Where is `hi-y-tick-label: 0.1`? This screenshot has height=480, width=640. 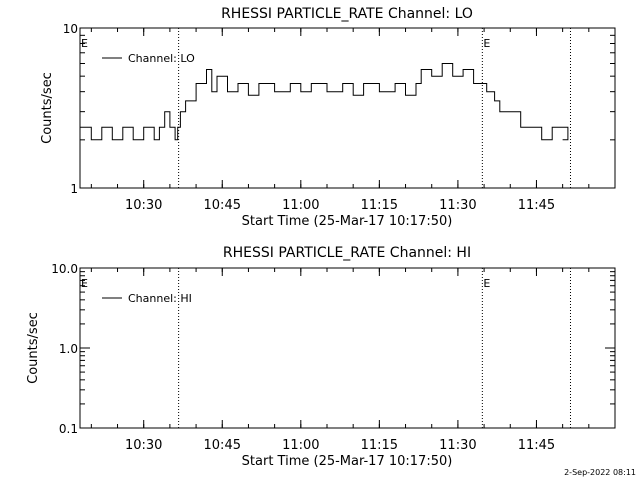
hi-y-tick-label: 0.1 is located at coordinates (68, 429).